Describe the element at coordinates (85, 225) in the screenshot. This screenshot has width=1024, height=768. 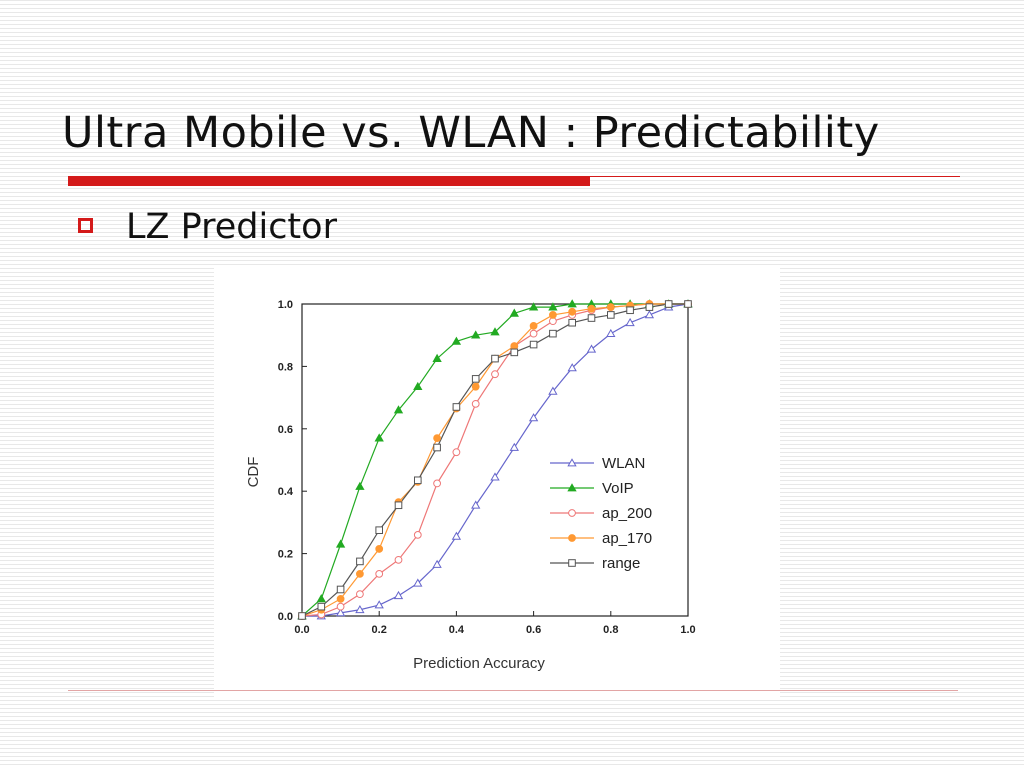
I see `hollow-square-bullet-icon` at that location.